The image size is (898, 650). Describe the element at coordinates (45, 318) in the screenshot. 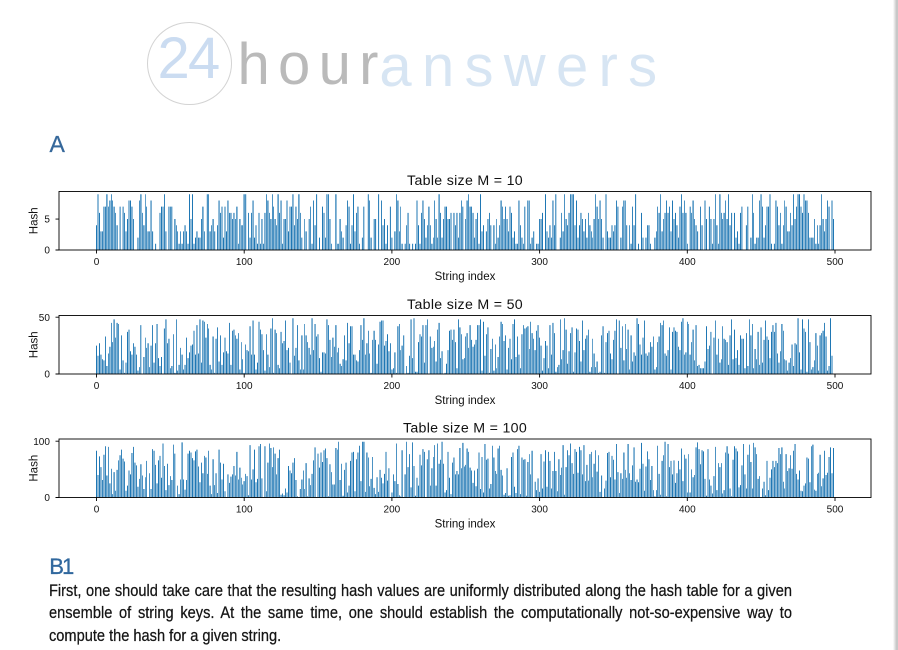

I see `svg-text: 50` at that location.